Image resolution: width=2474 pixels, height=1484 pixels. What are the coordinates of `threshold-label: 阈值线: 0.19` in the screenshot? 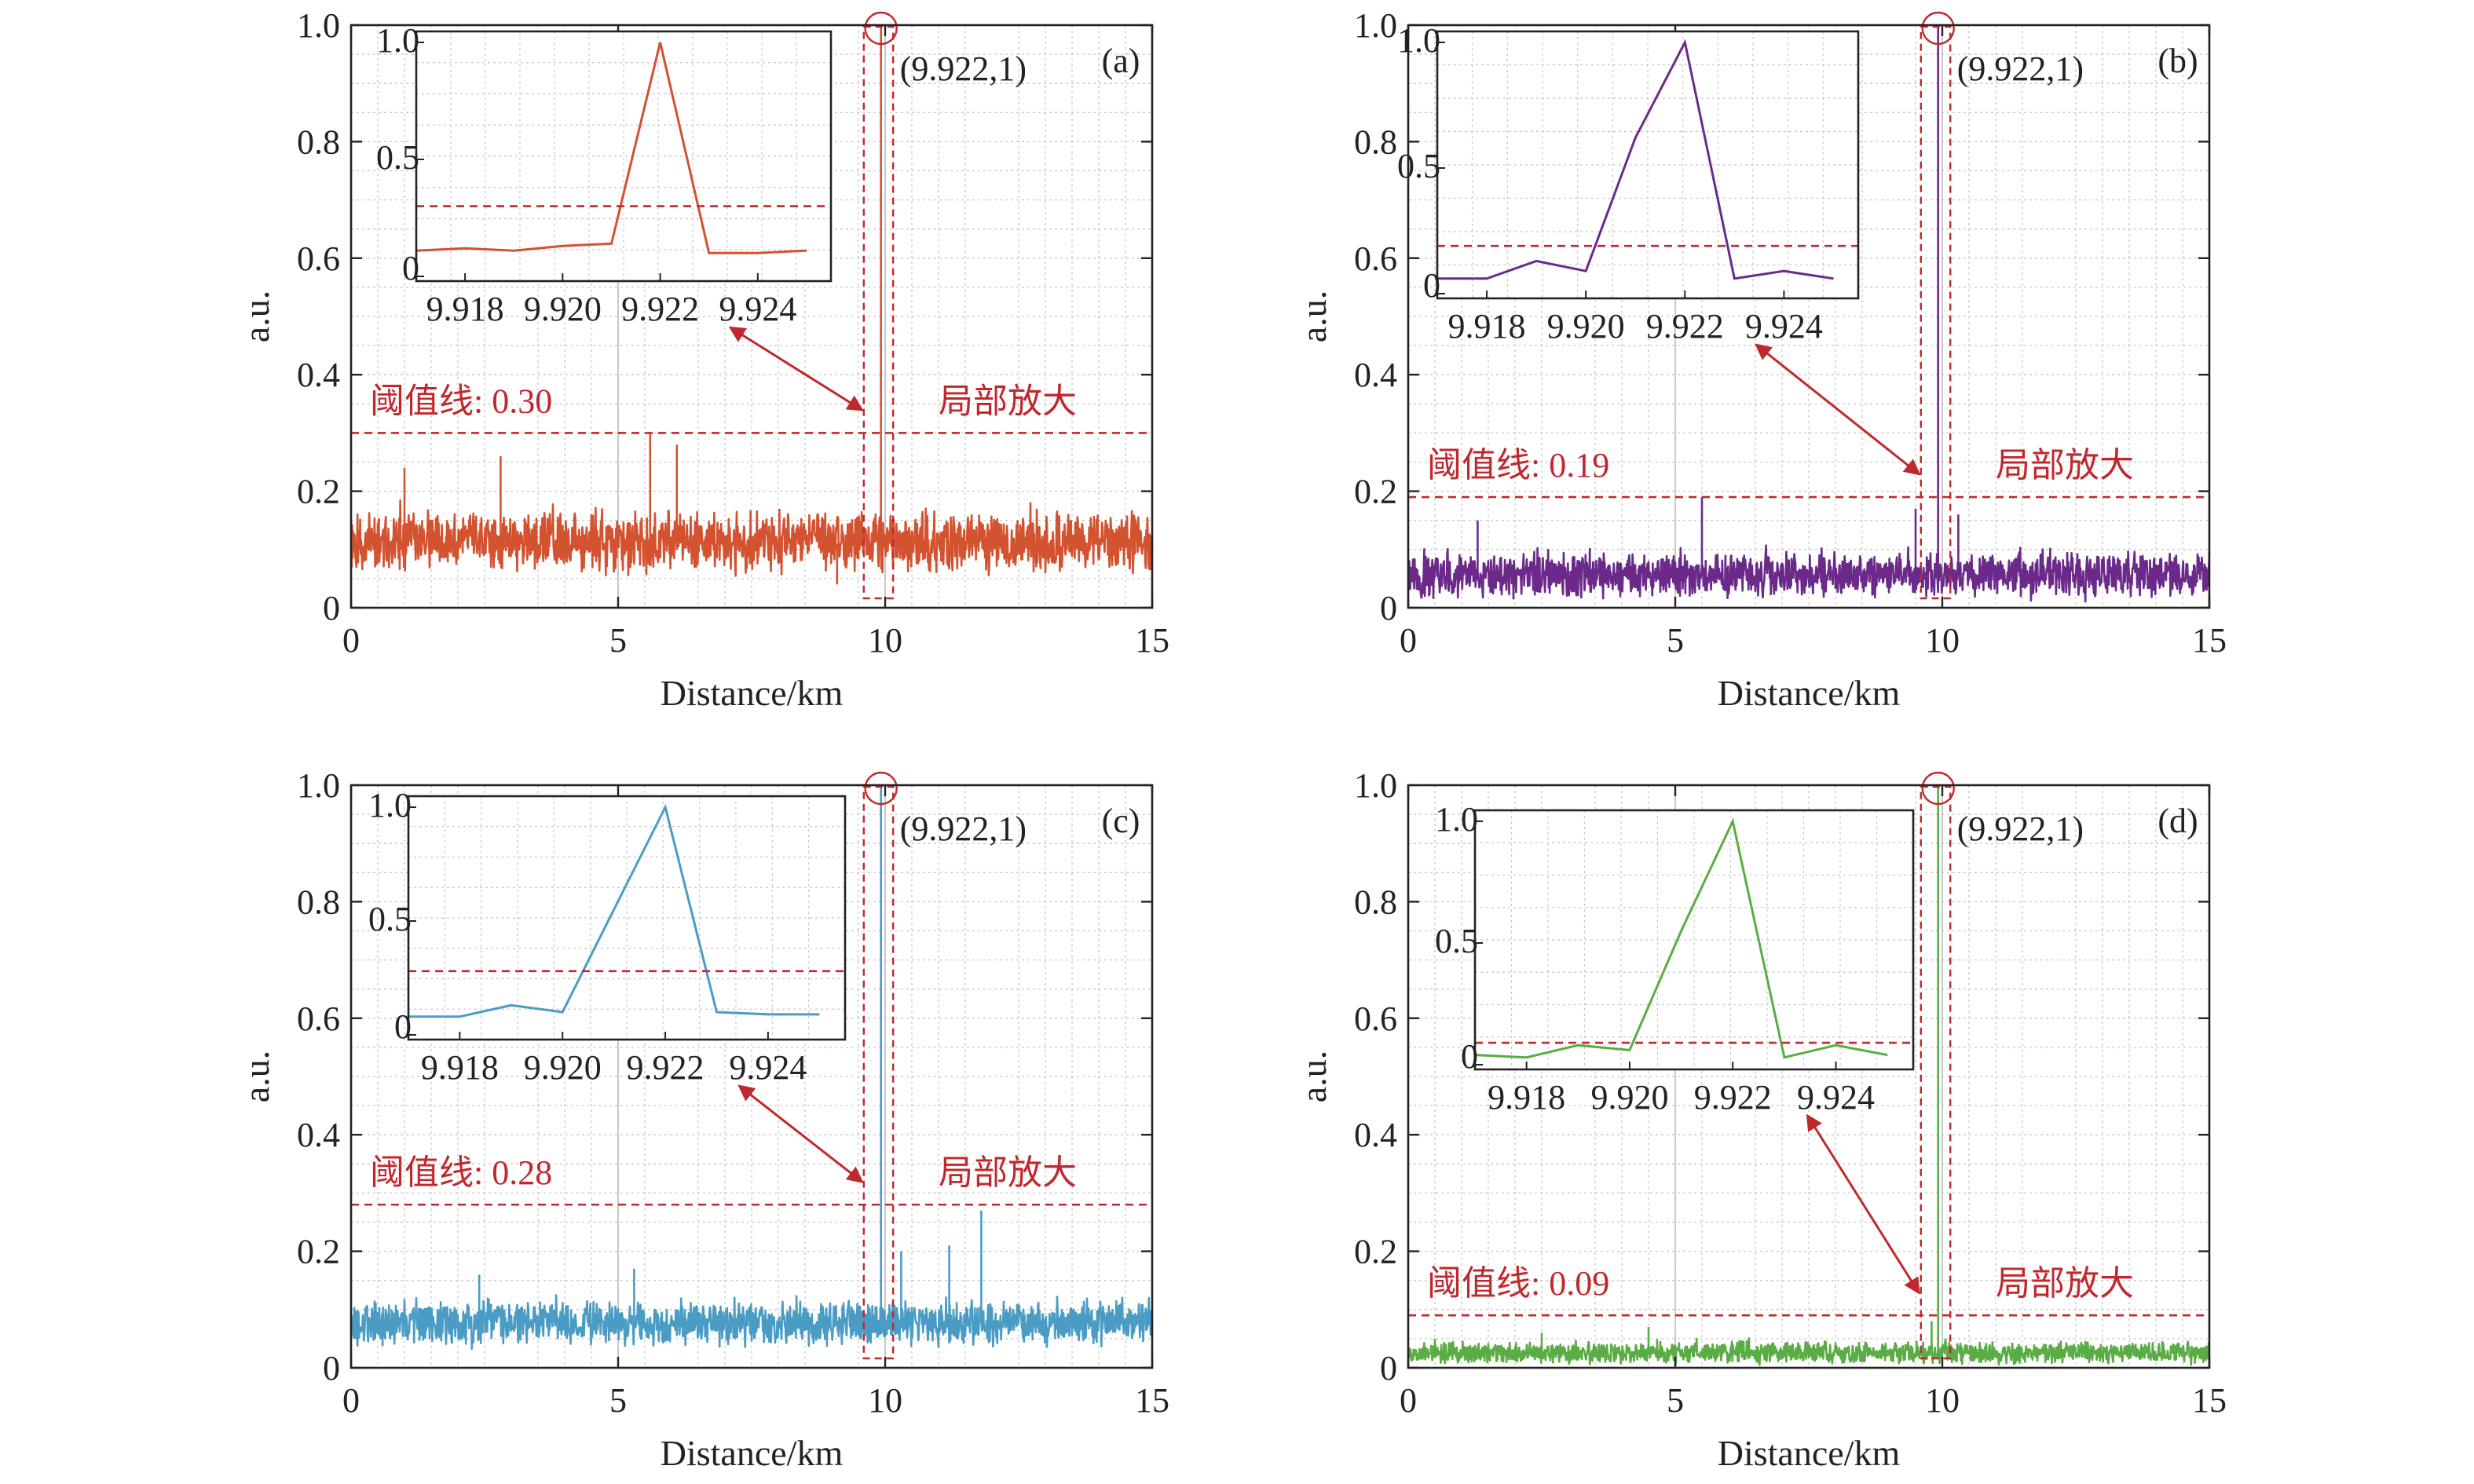 It's located at (1518, 465).